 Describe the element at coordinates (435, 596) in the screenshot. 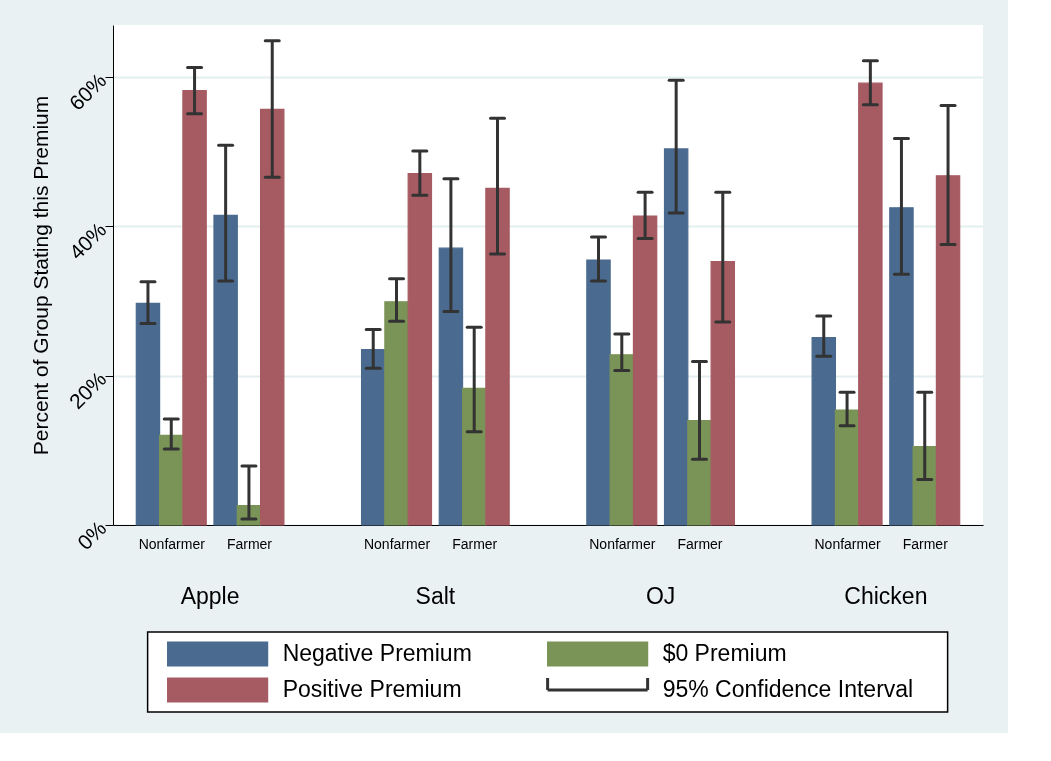

I see `text: Salt` at that location.